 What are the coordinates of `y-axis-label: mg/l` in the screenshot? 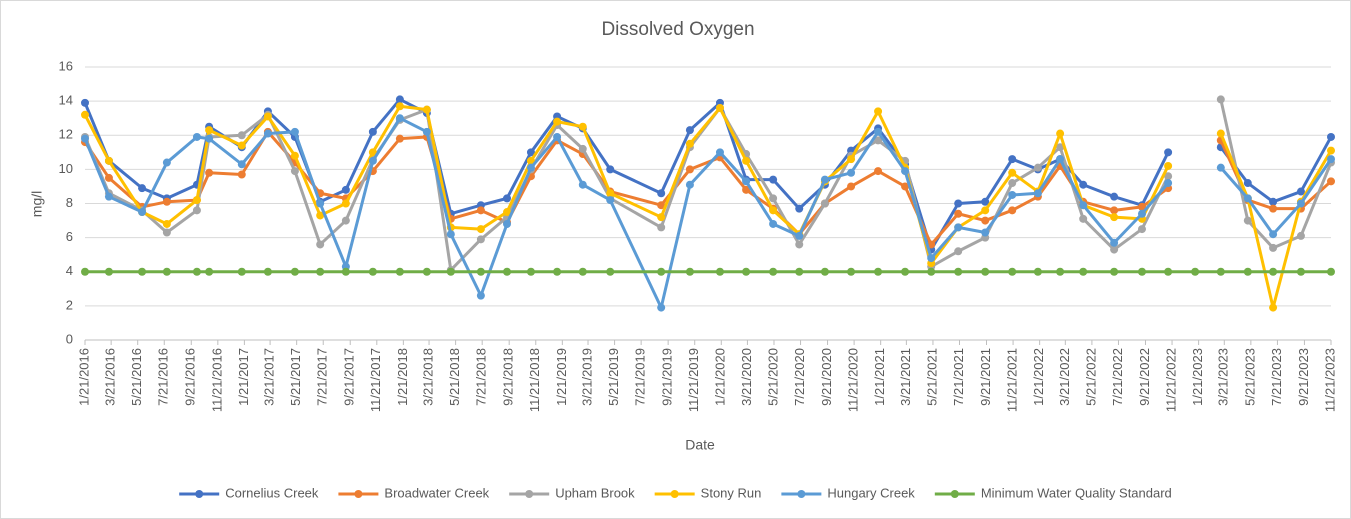 It's located at (37, 204).